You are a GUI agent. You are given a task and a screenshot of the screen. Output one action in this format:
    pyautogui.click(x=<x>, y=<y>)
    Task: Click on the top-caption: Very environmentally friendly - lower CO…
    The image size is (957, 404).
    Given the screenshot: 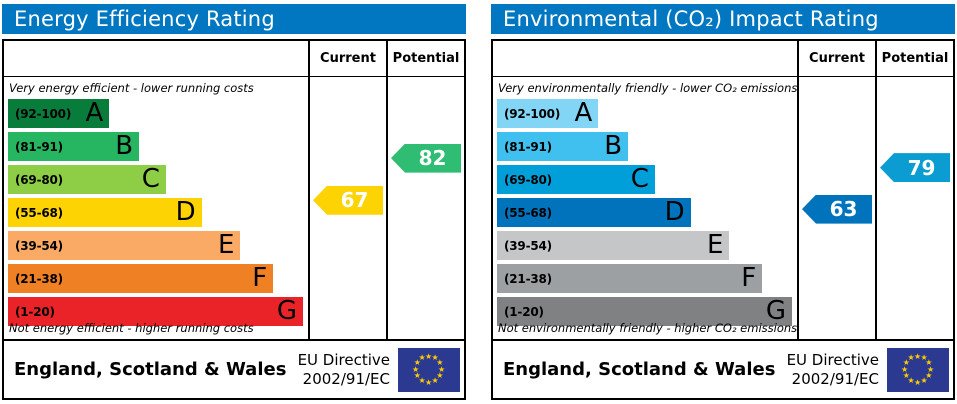 What is the action you would take?
    pyautogui.click(x=648, y=88)
    